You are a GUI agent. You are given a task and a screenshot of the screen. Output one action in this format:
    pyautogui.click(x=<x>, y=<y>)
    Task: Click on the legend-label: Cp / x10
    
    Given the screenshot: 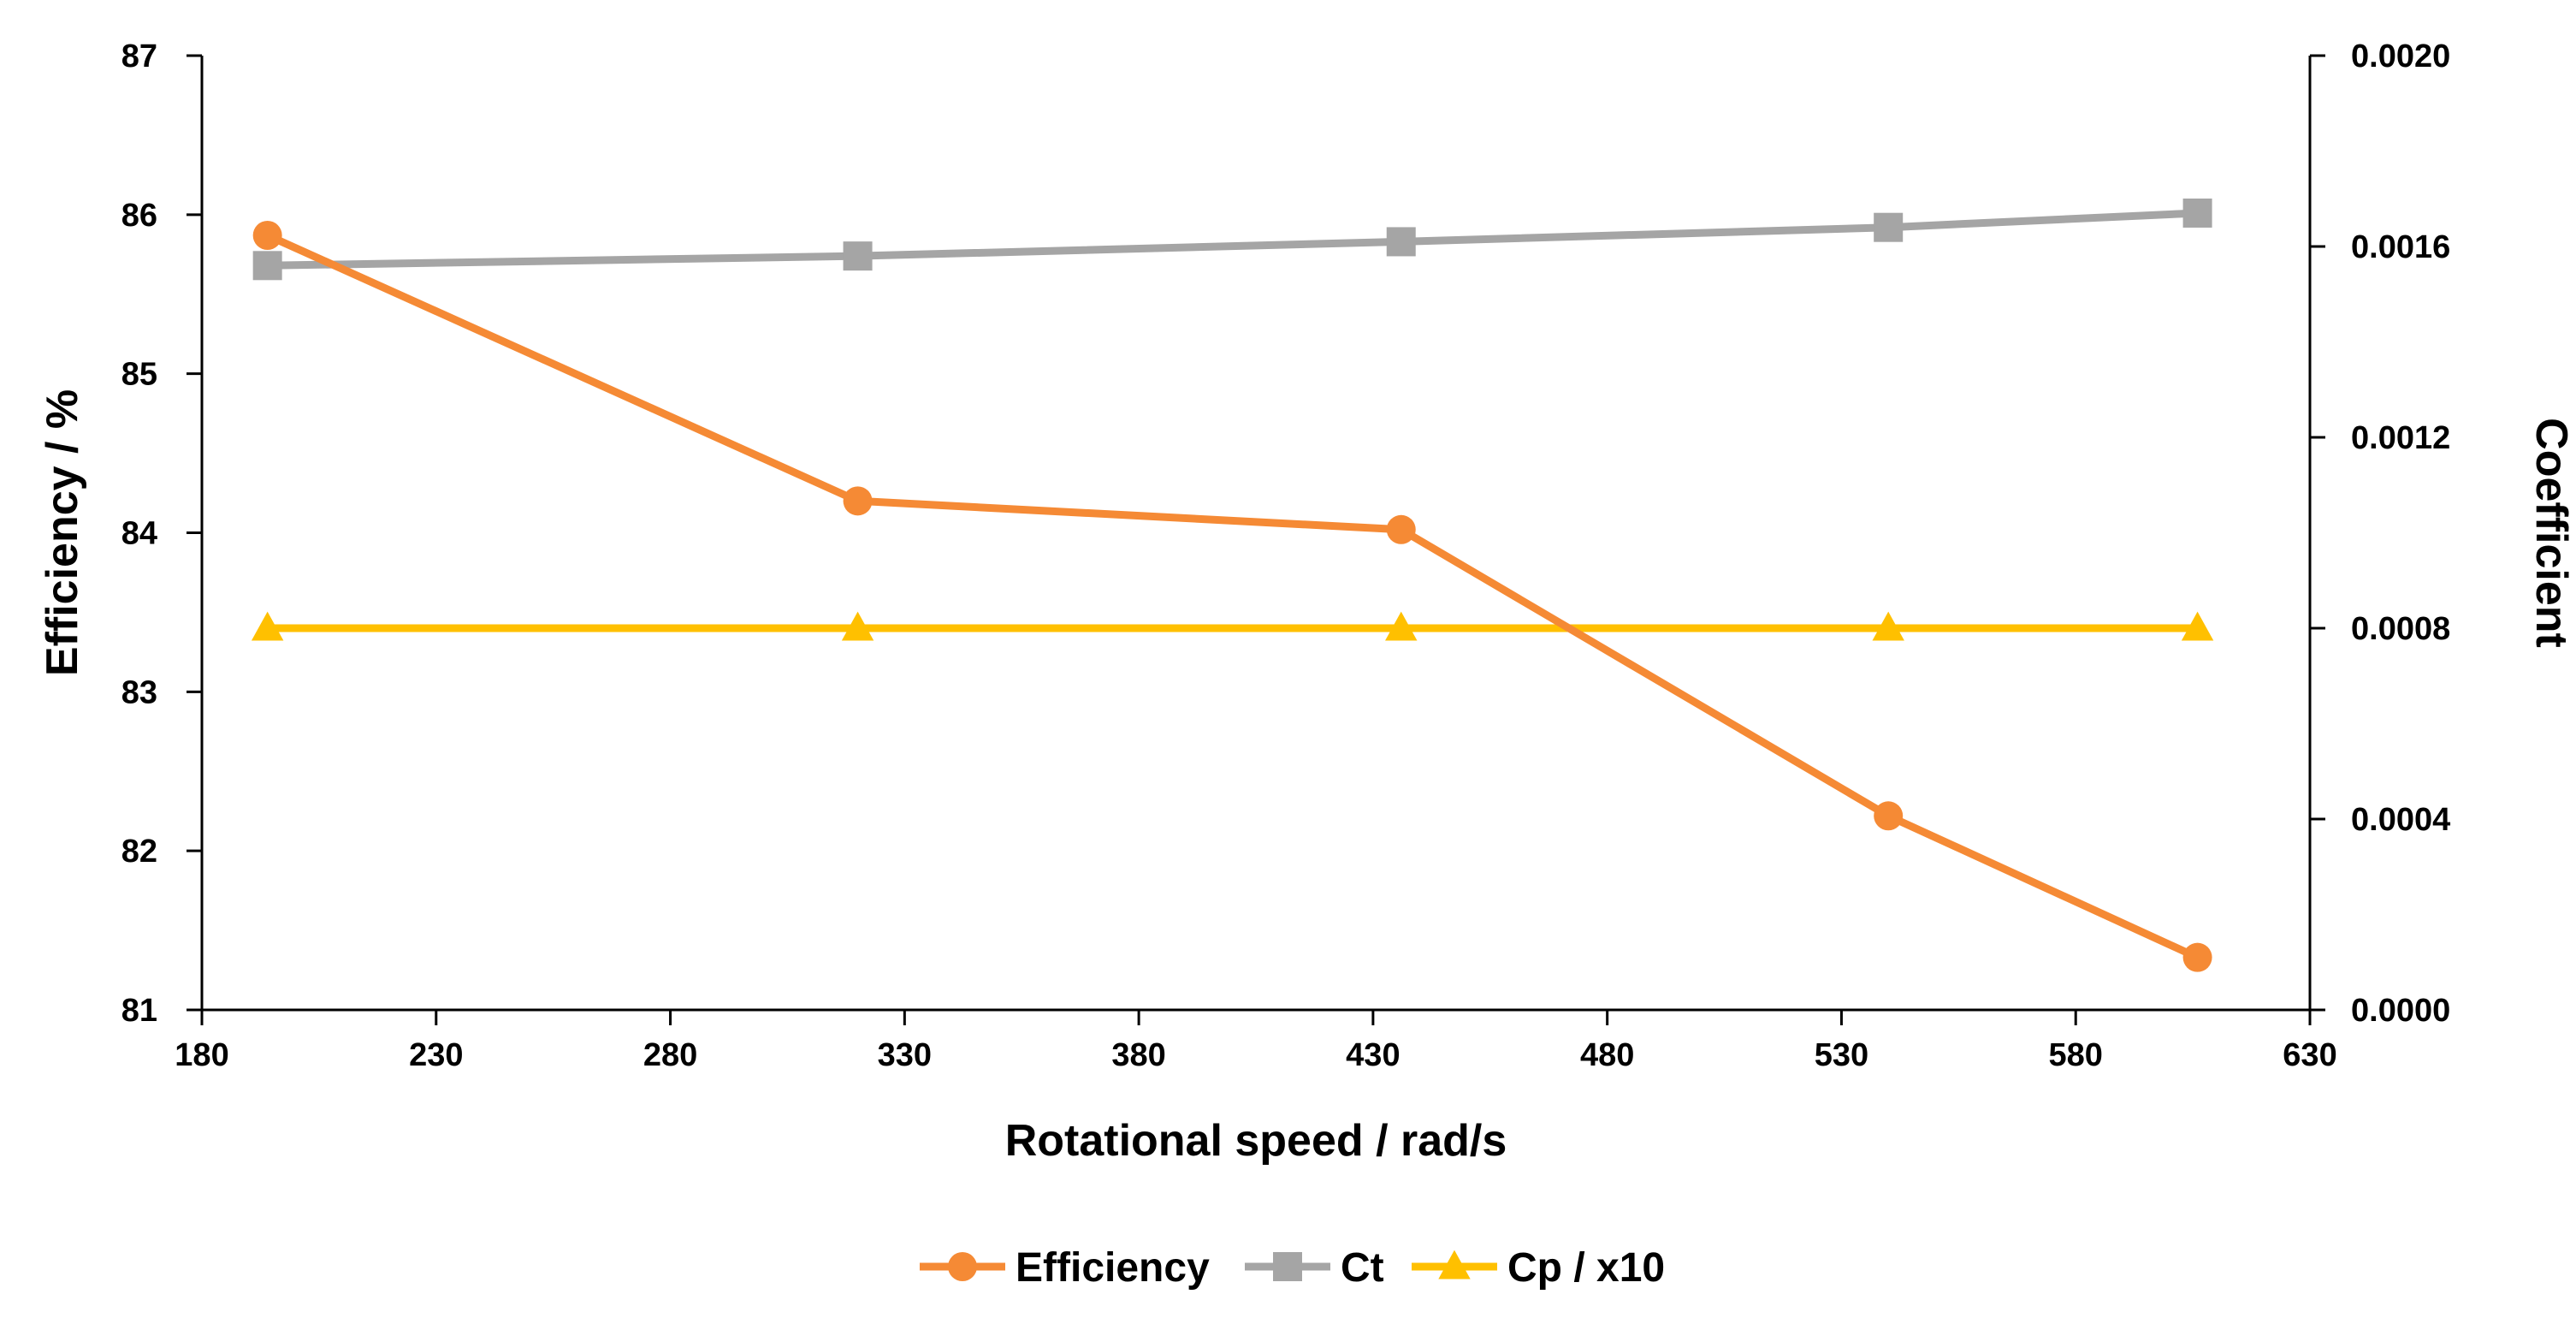 What is the action you would take?
    pyautogui.click(x=1586, y=1268)
    